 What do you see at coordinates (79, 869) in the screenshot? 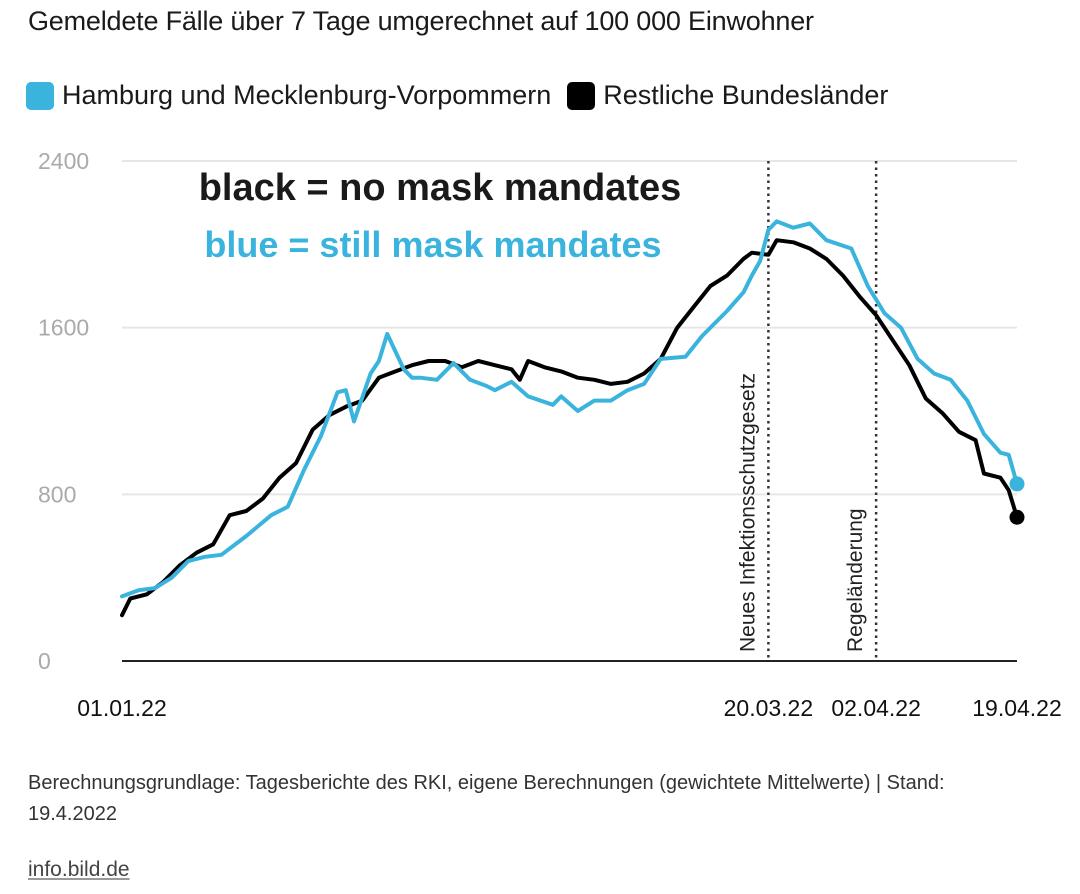
I see `source-link: info.bild.de` at bounding box center [79, 869].